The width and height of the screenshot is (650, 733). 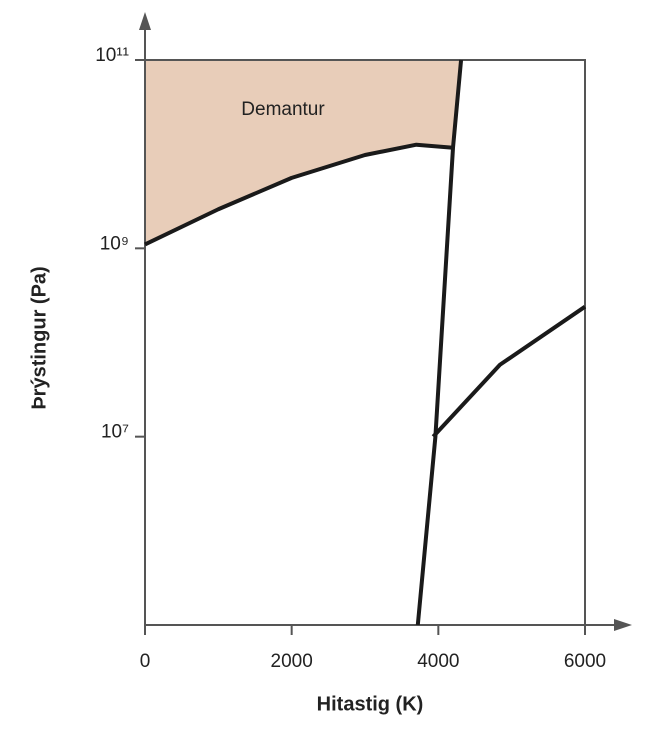 What do you see at coordinates (585, 661) in the screenshot?
I see `x-tick-label: 6000` at bounding box center [585, 661].